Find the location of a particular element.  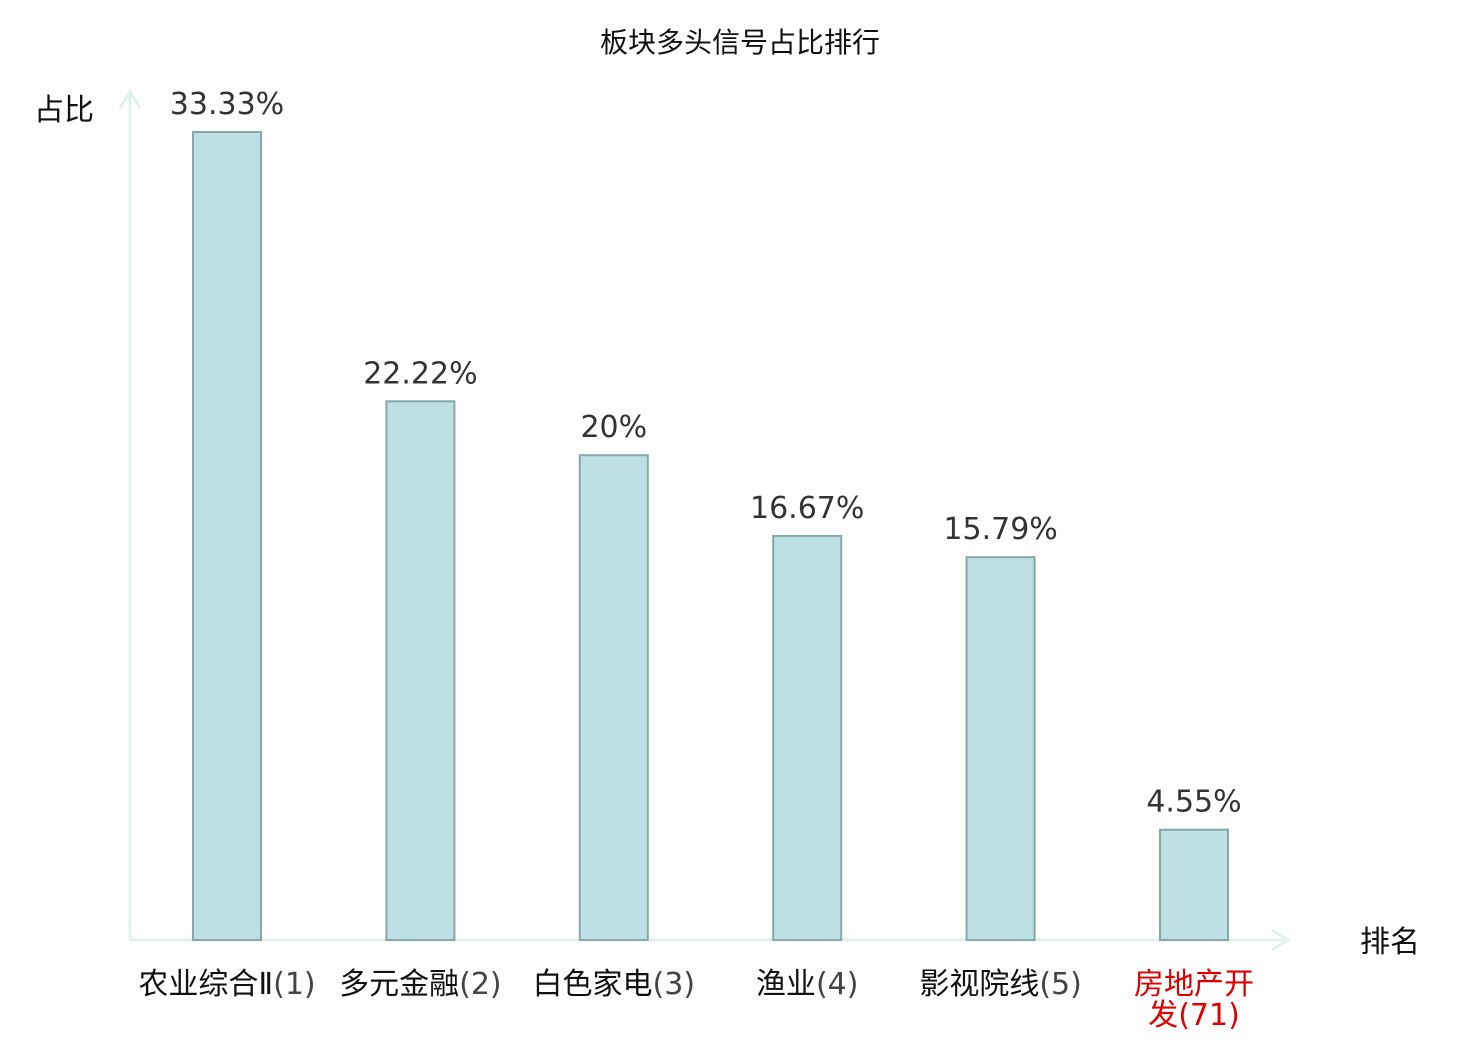

value-label: 15.79% is located at coordinates (1000, 529).